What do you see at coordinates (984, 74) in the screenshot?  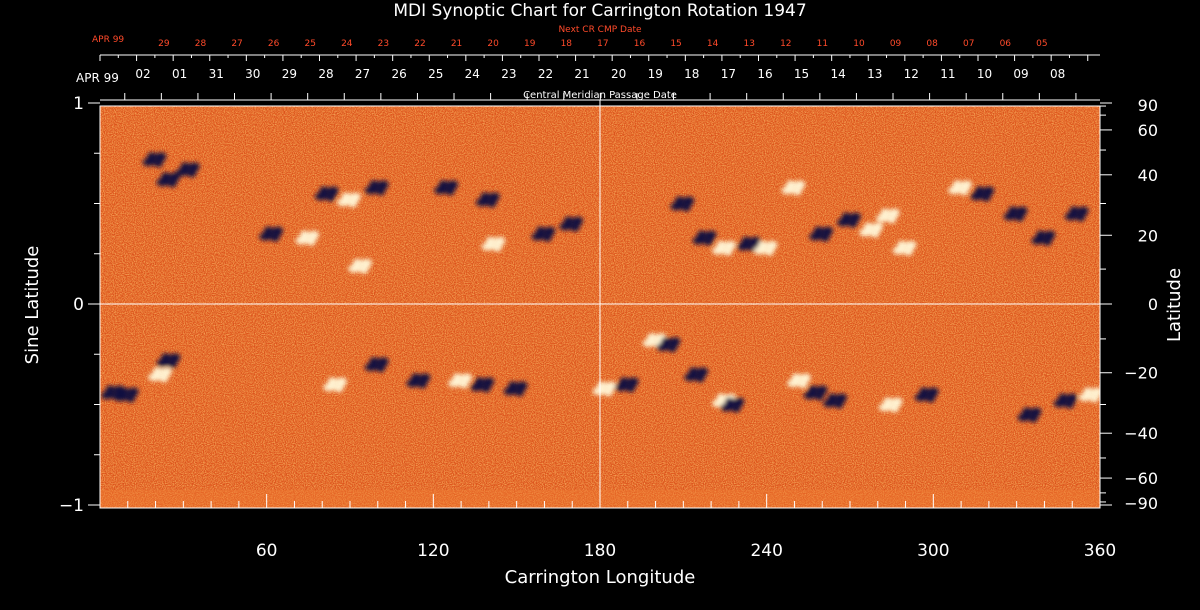 I see `cmp-date-label: 10` at bounding box center [984, 74].